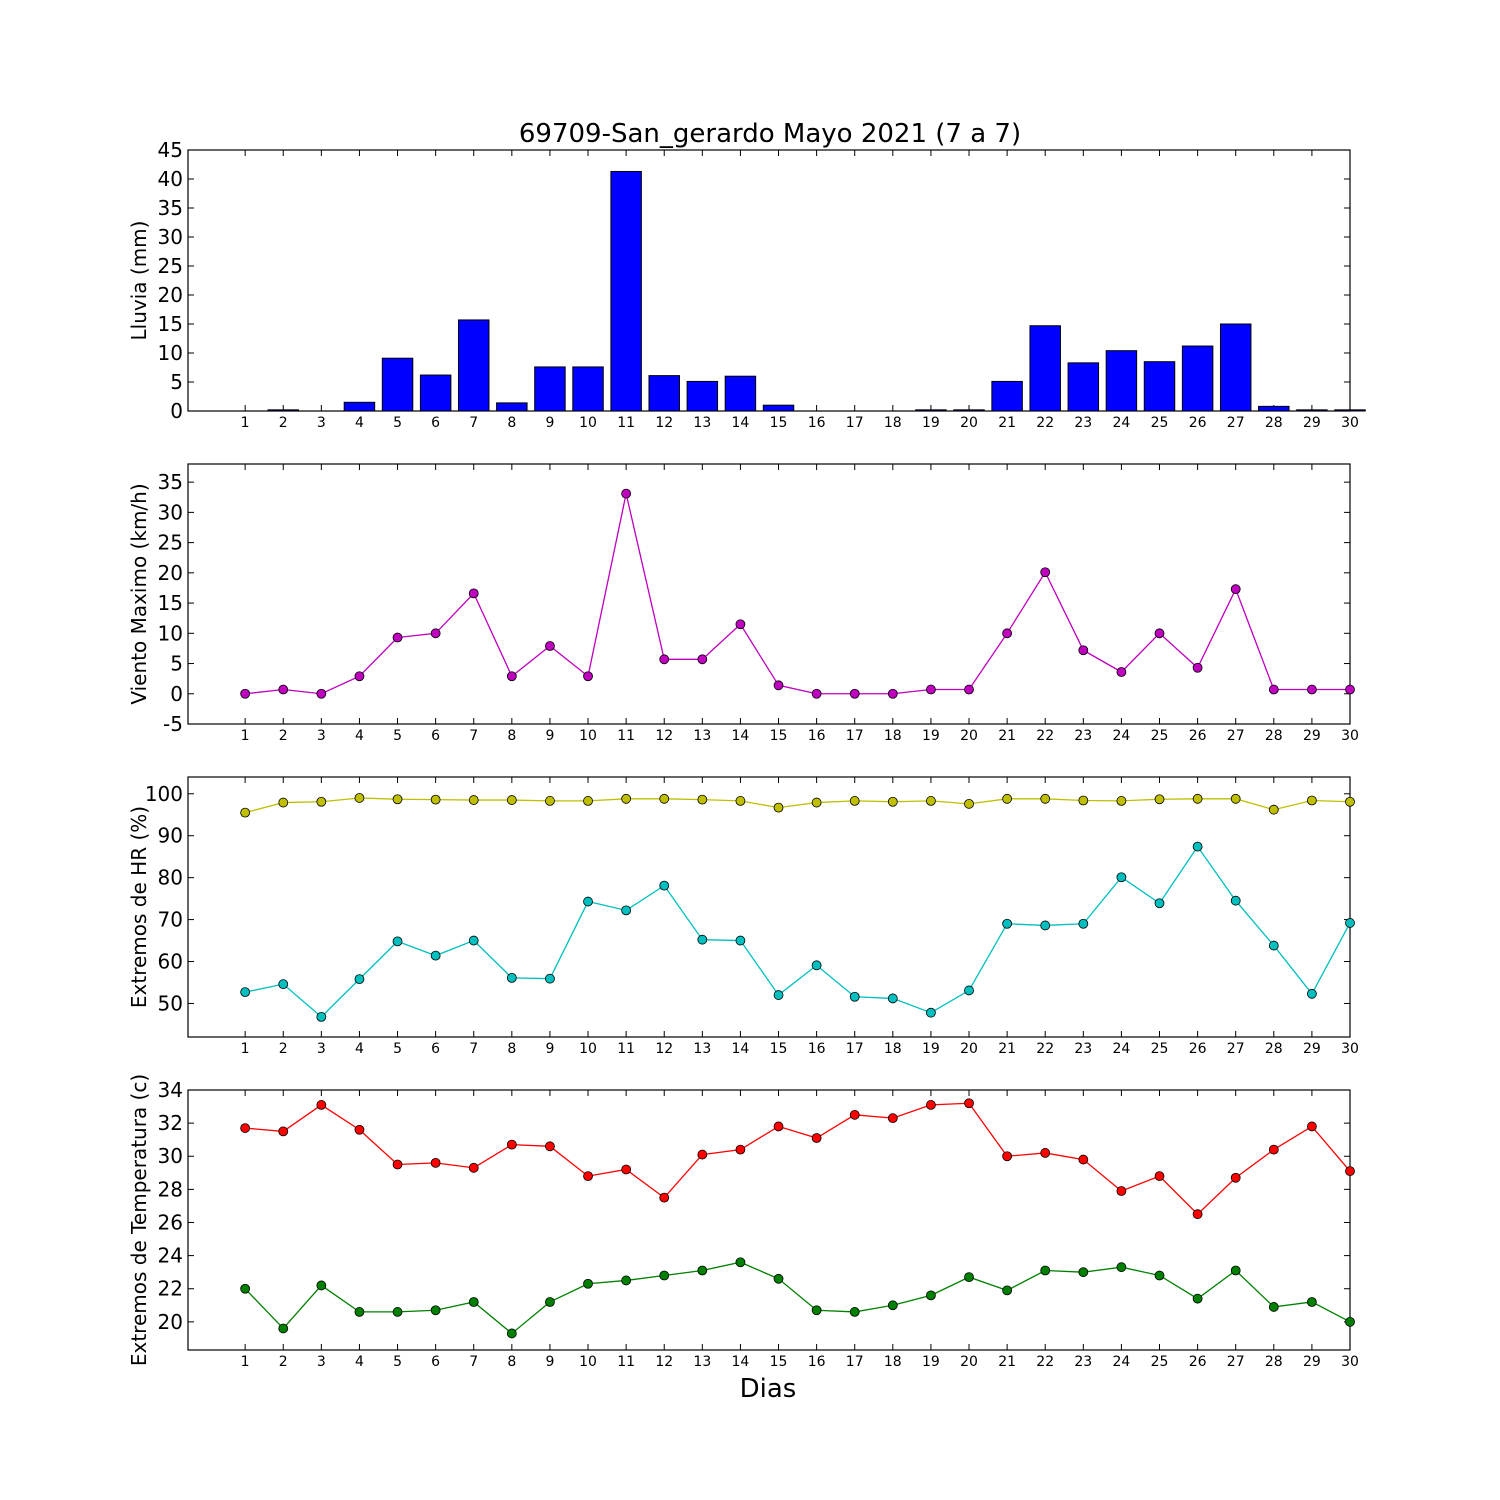  I want to click on x-tick-label: 14, so click(741, 1362).